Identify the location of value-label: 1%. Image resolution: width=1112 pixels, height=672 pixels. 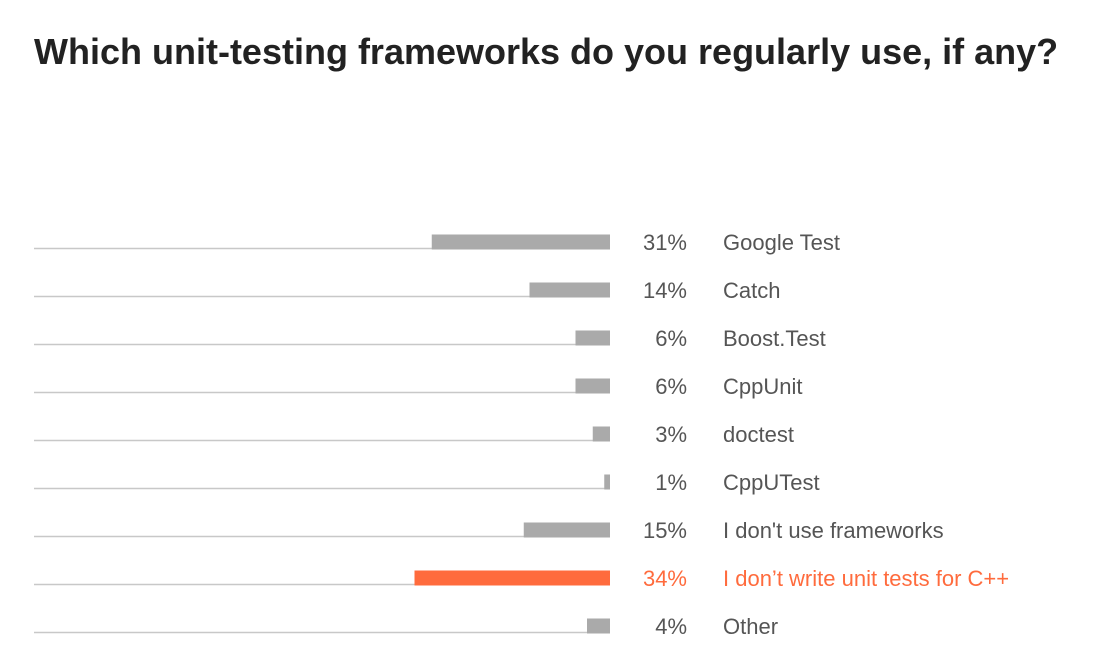
(671, 482).